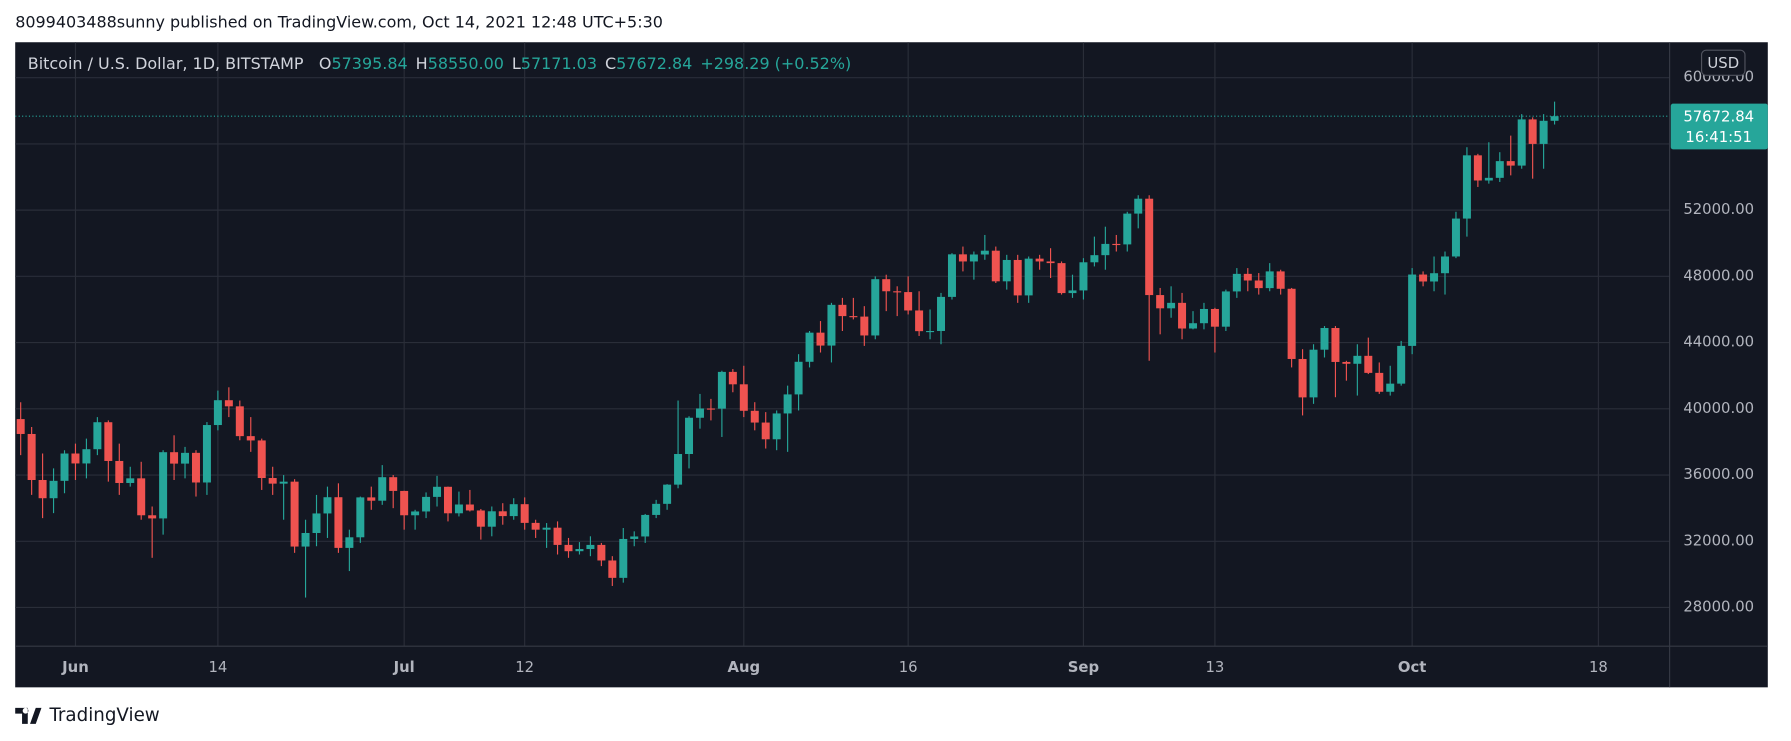 This screenshot has height=741, width=1791. What do you see at coordinates (1719, 126) in the screenshot?
I see `last-price-tag` at bounding box center [1719, 126].